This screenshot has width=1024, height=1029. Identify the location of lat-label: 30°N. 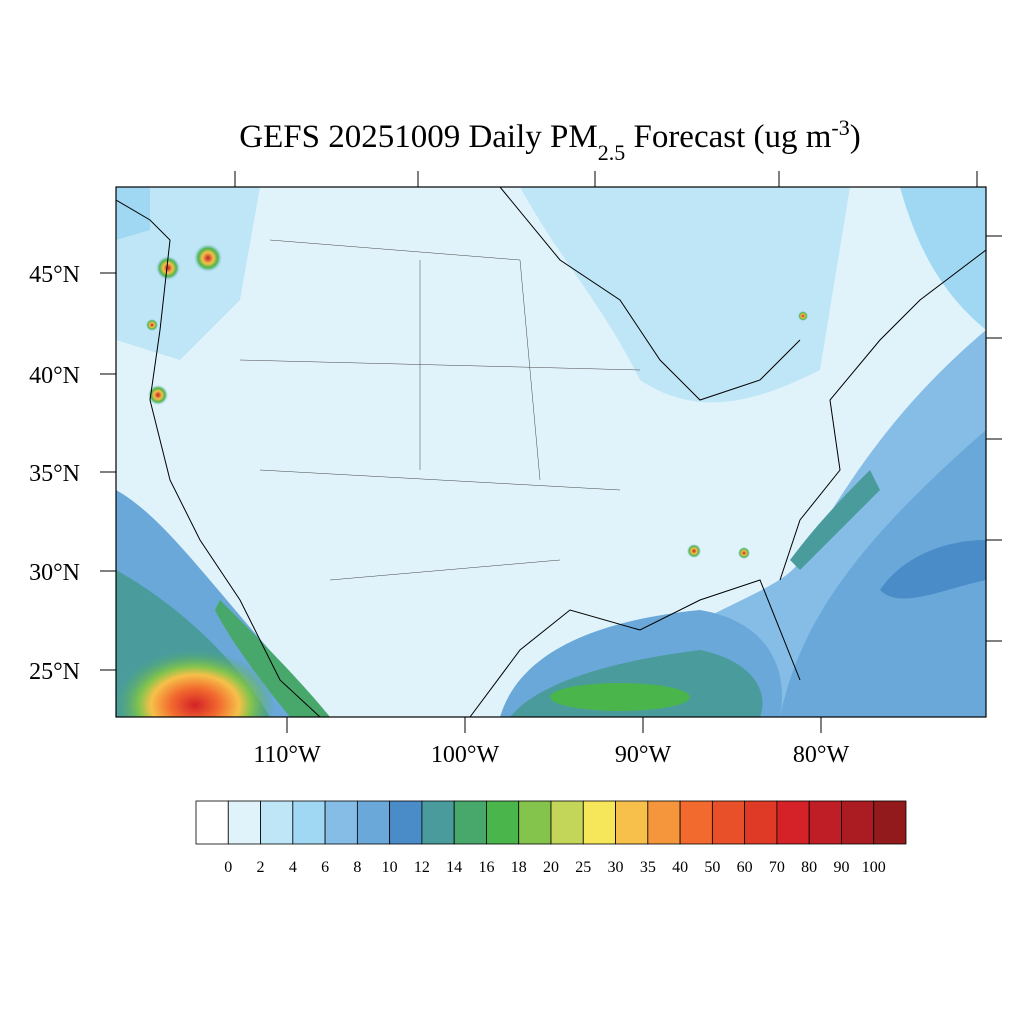
(54, 573).